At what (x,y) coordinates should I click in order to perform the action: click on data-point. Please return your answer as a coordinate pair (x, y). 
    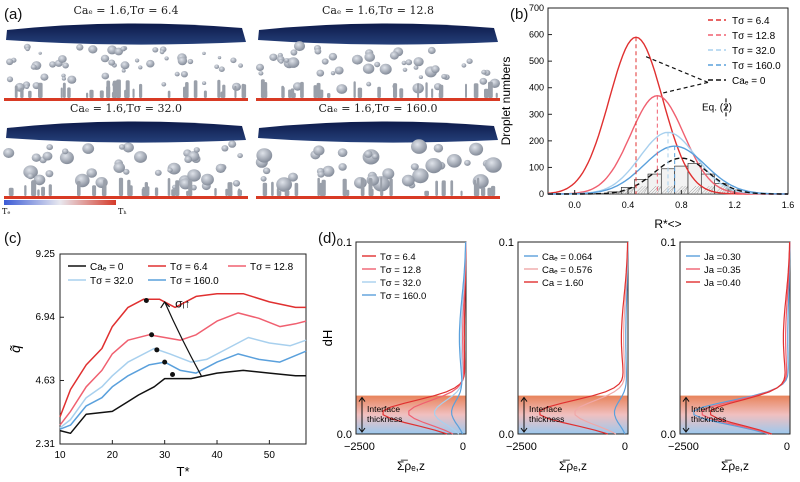
    Looking at the image, I should click on (173, 374).